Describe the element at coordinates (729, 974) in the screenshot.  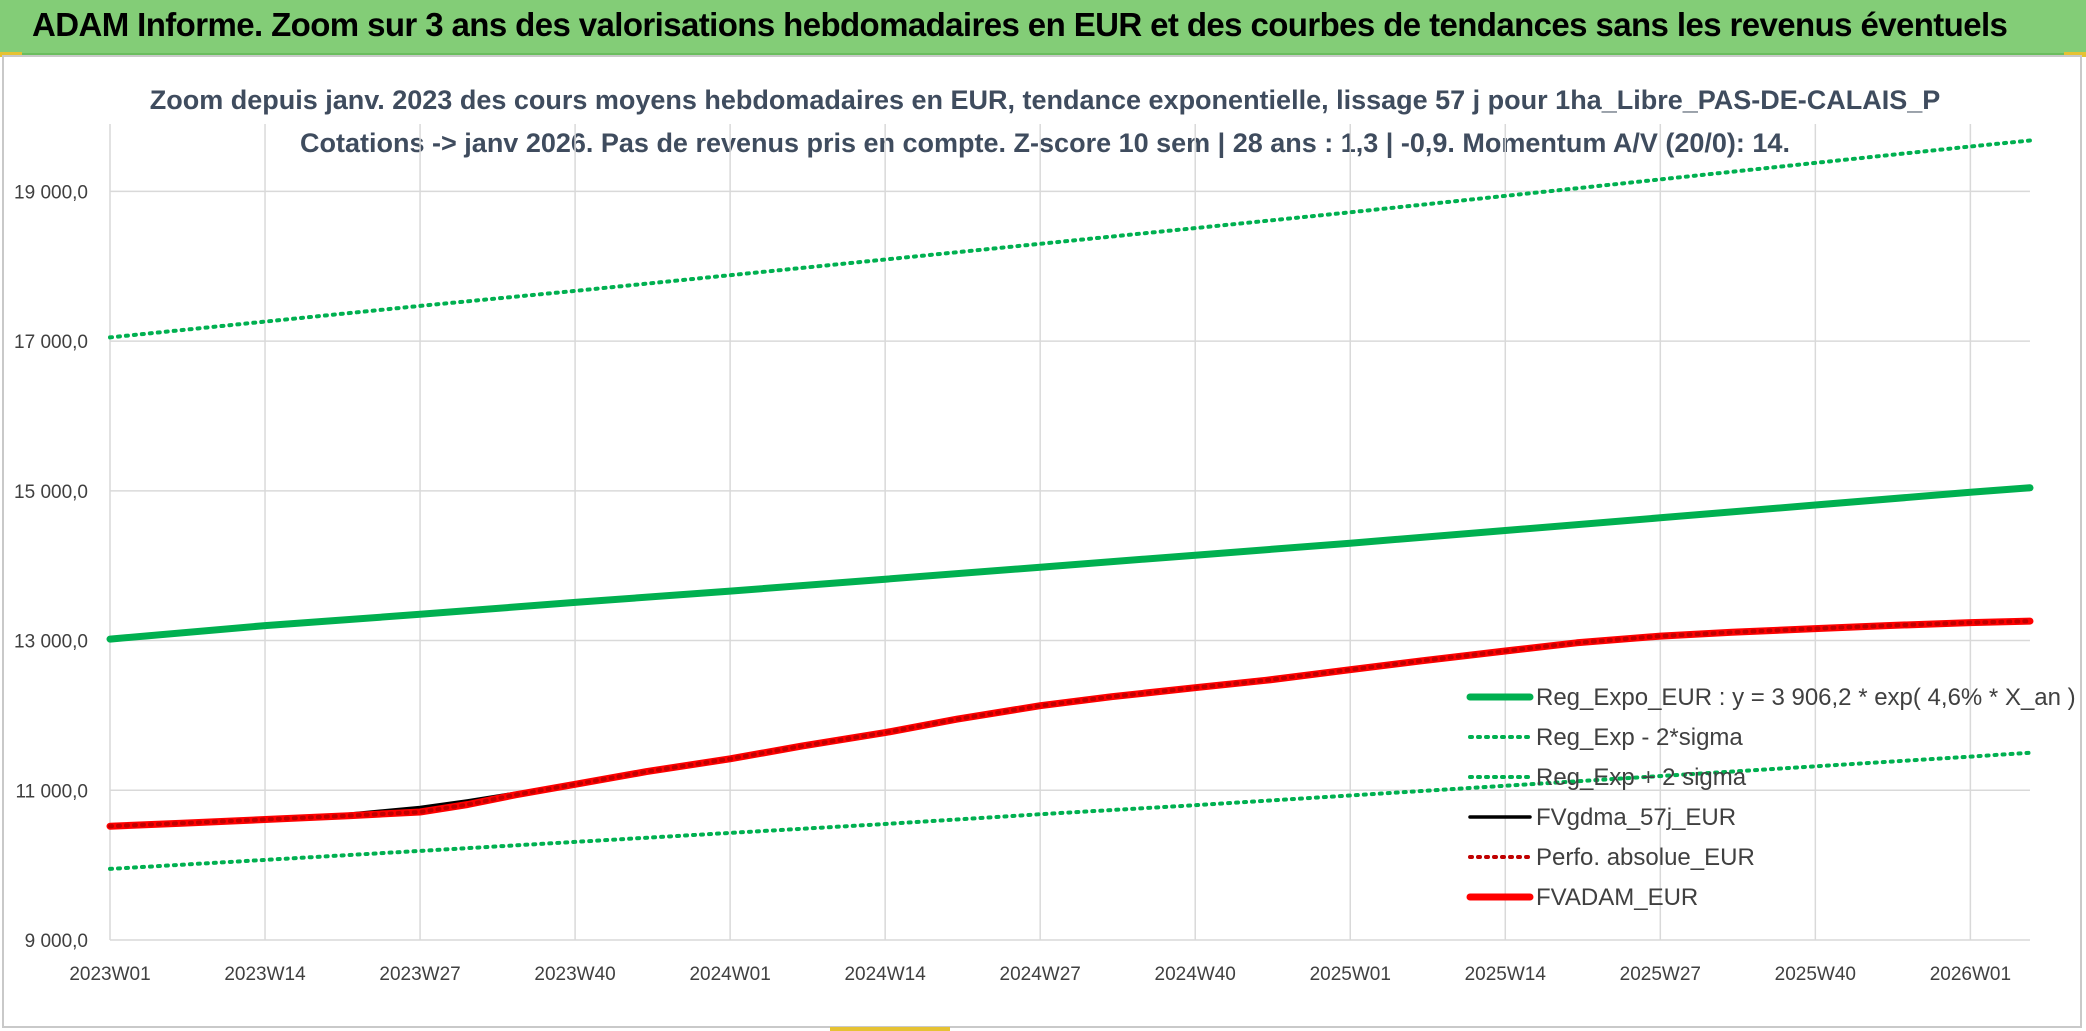
I see `x-tick-label: 2024W01` at that location.